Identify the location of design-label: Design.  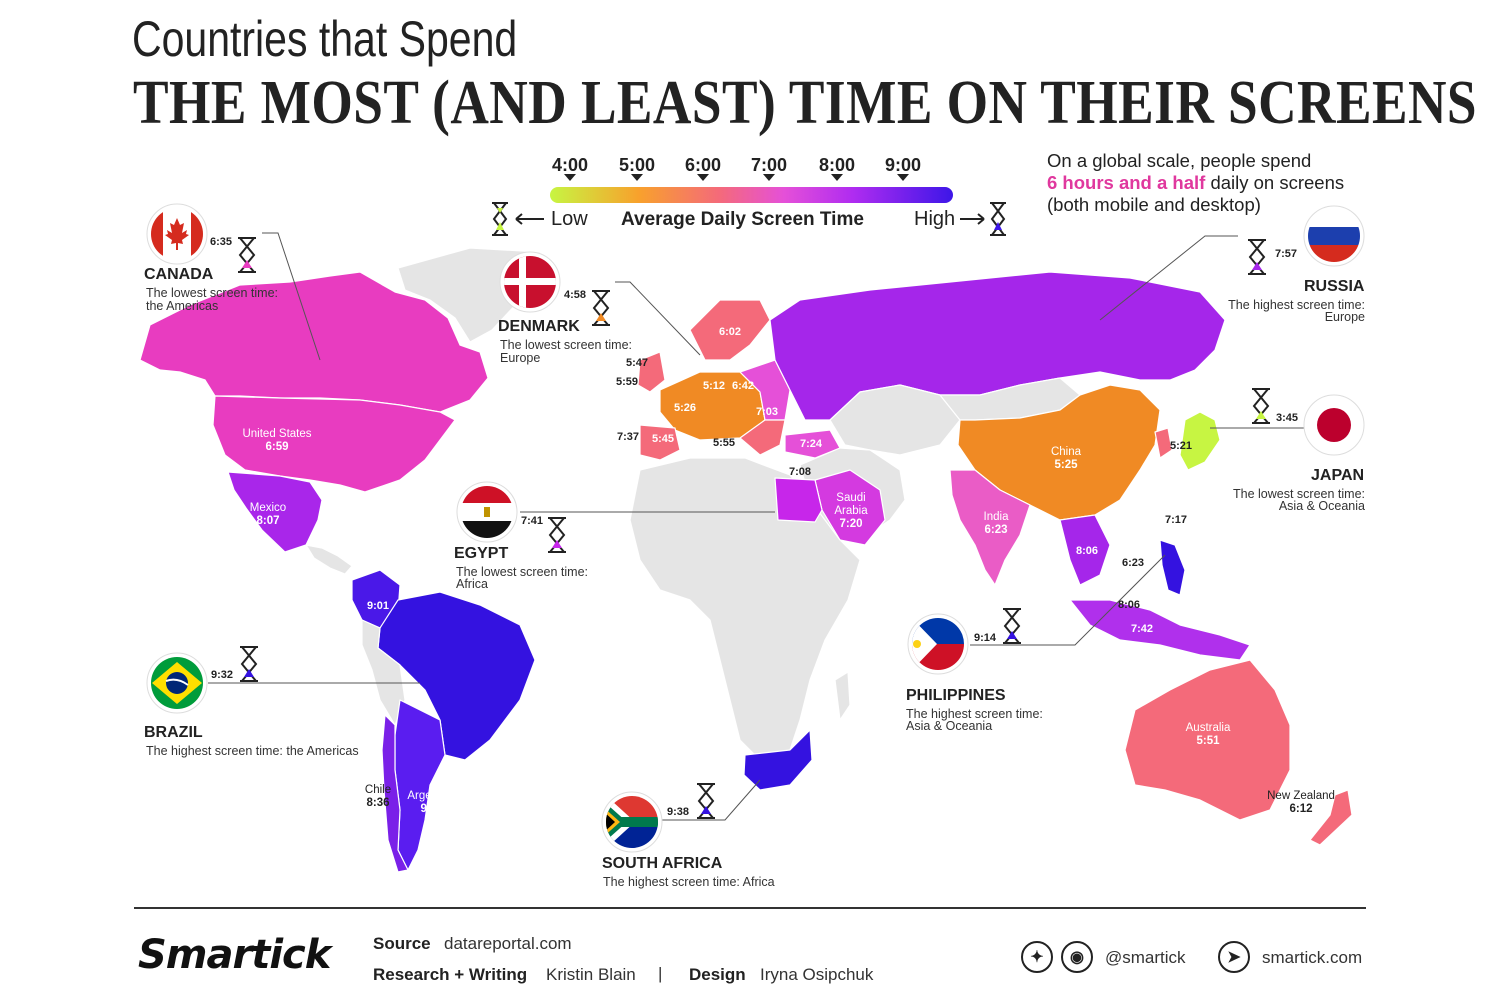
(717, 974).